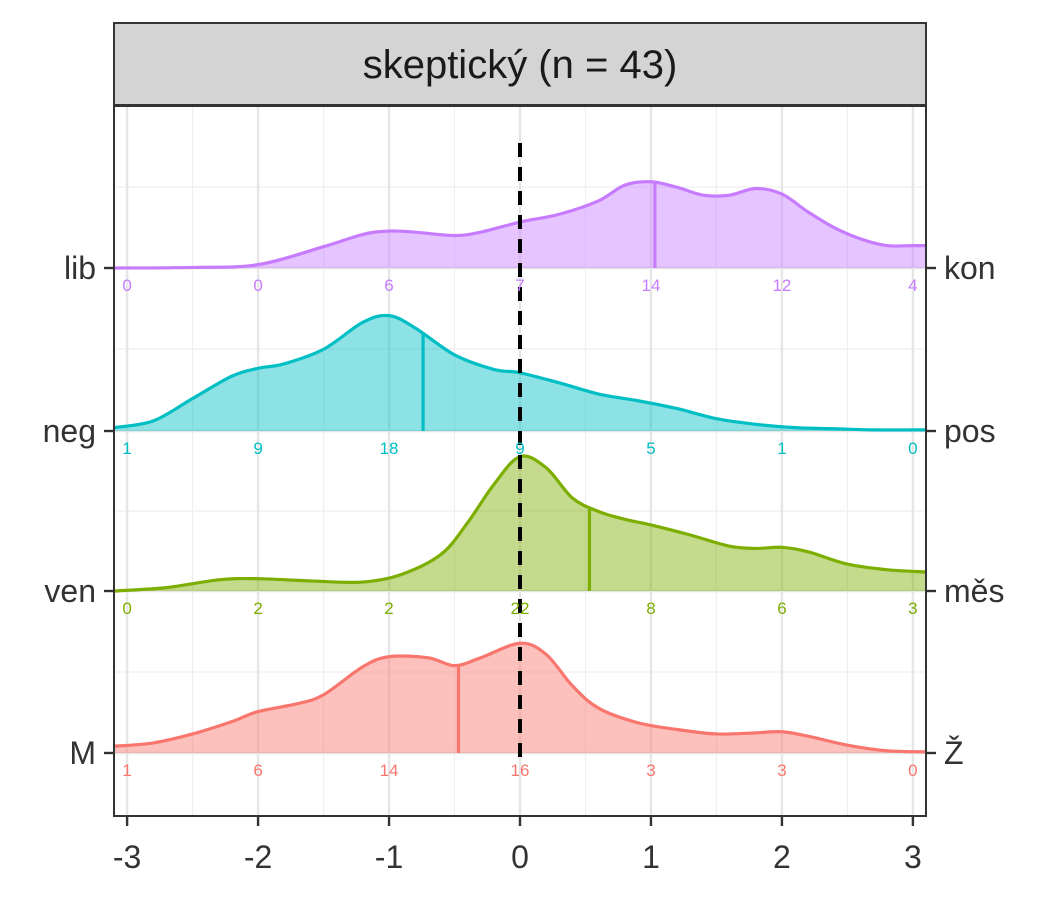 This screenshot has width=1050, height=900. What do you see at coordinates (781, 285) in the screenshot?
I see `count-label: 12` at bounding box center [781, 285].